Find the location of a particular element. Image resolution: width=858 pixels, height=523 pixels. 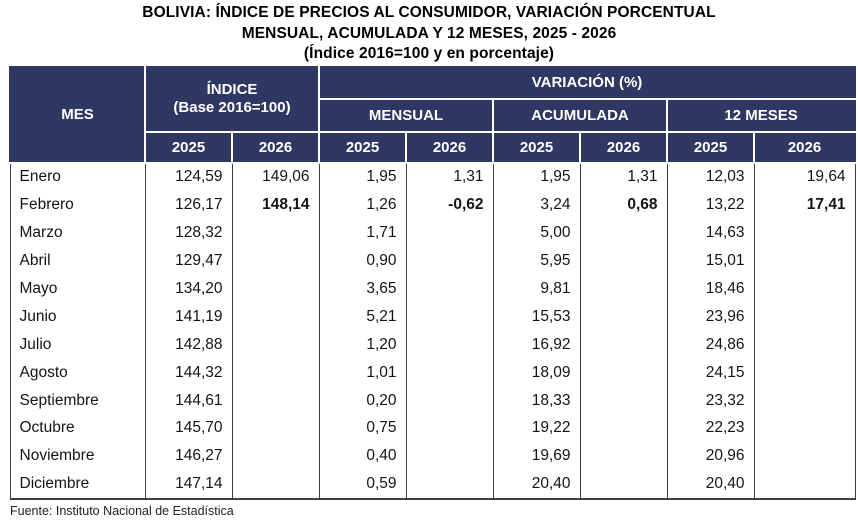

header-acumulada: ACUMULADA is located at coordinates (580, 115).